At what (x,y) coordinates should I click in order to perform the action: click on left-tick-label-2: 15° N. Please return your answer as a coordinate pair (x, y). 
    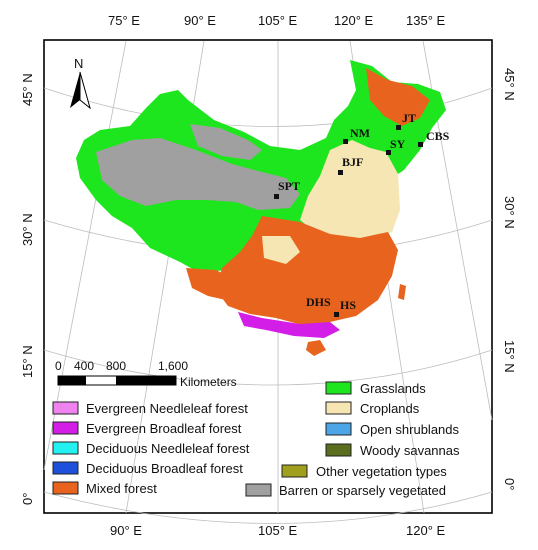
    Looking at the image, I should click on (27, 361).